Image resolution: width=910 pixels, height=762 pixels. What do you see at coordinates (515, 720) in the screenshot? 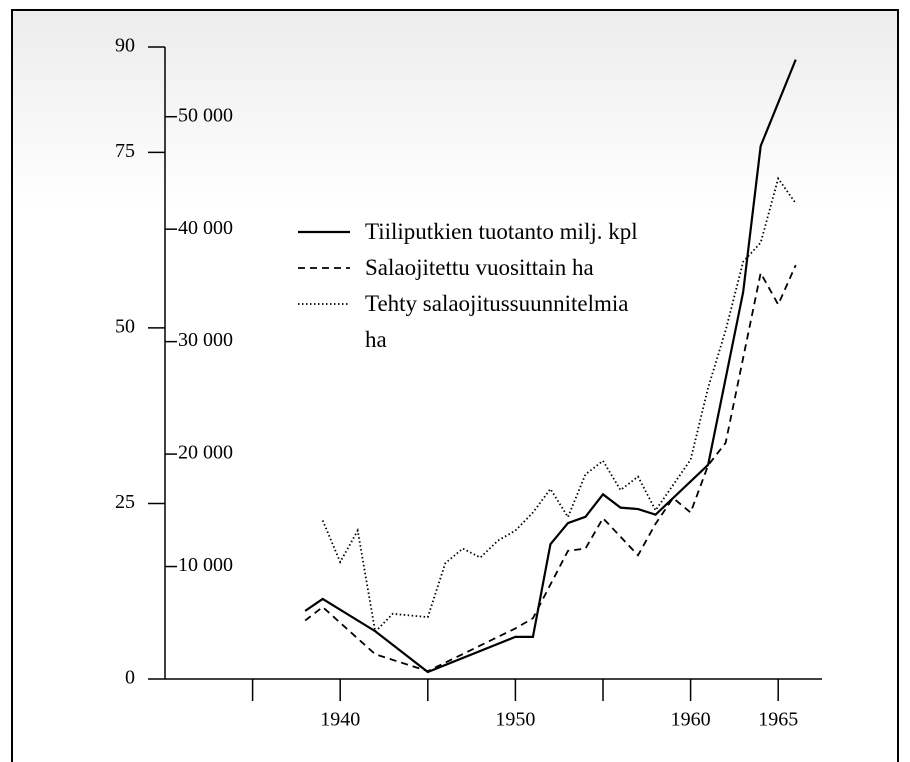
I see `x-tick-label: 1950` at bounding box center [515, 720].